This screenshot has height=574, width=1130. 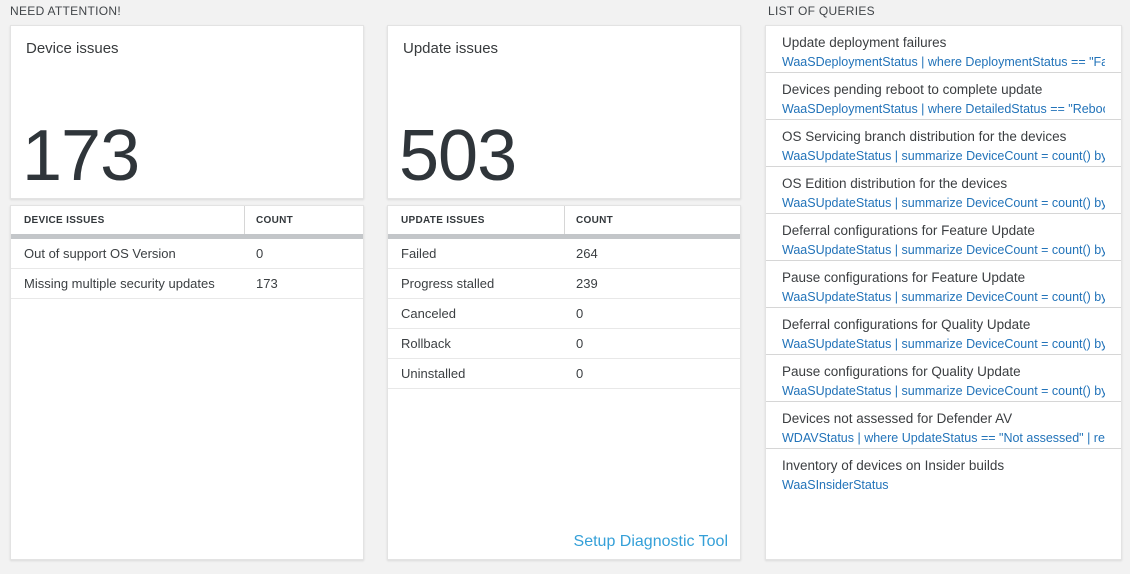 I want to click on device-issues-count: 173, so click(x=81, y=156).